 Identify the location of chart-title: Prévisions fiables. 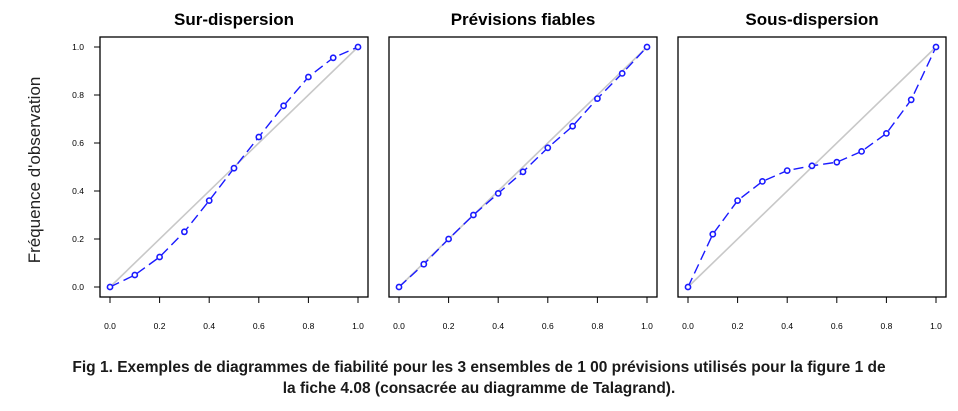
(523, 19).